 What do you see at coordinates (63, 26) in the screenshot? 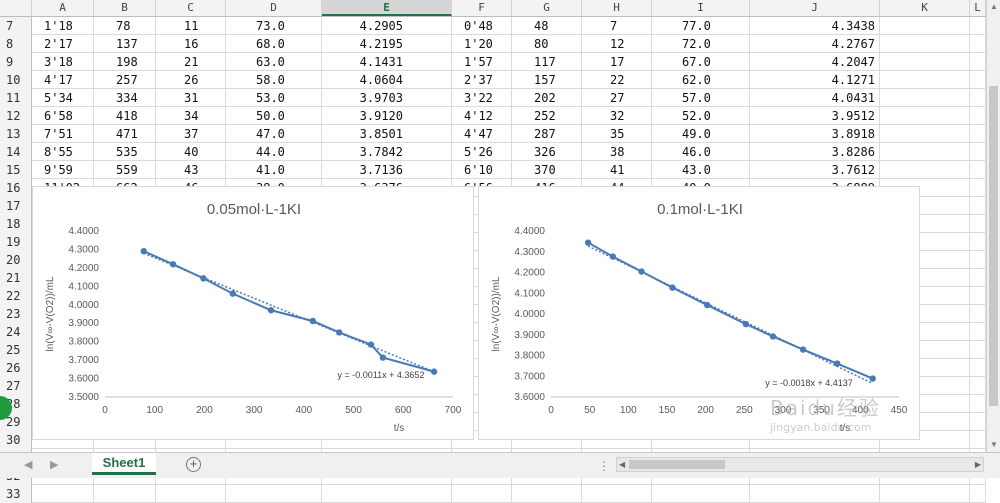
I see `cell-a: 1'18` at bounding box center [63, 26].